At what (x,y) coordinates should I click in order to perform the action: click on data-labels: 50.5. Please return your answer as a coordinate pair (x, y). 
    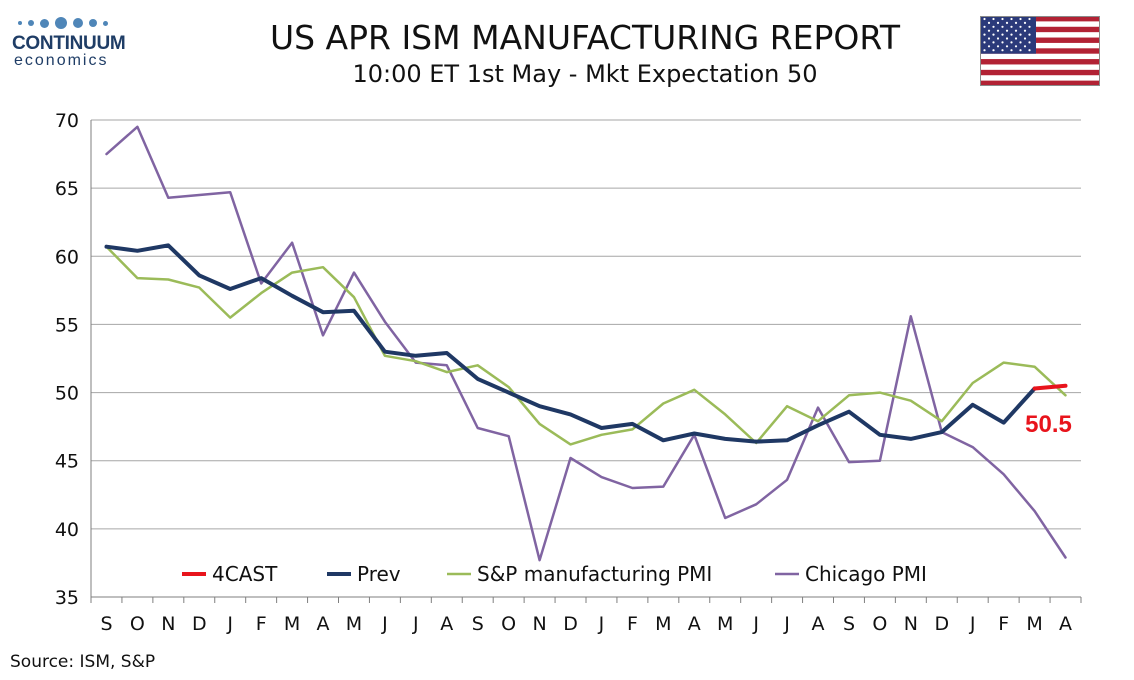
    Looking at the image, I should click on (1048, 424).